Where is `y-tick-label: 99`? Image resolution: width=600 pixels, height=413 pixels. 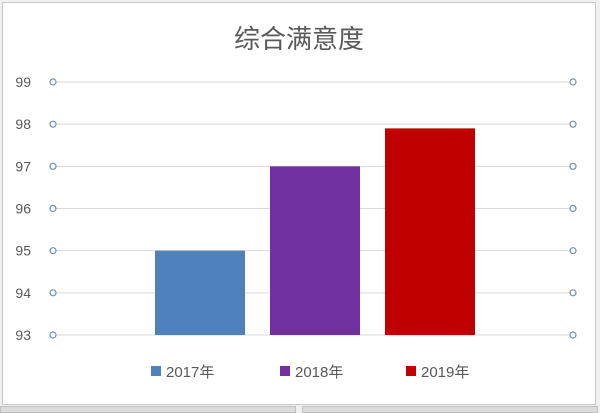 y-tick-label: 99 is located at coordinates (23, 82).